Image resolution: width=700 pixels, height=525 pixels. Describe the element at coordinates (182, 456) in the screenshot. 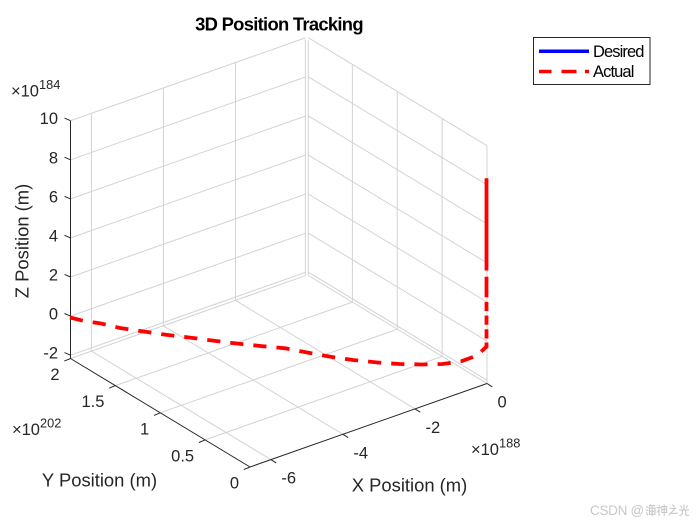

I see `svg-text: 0.5` at that location.